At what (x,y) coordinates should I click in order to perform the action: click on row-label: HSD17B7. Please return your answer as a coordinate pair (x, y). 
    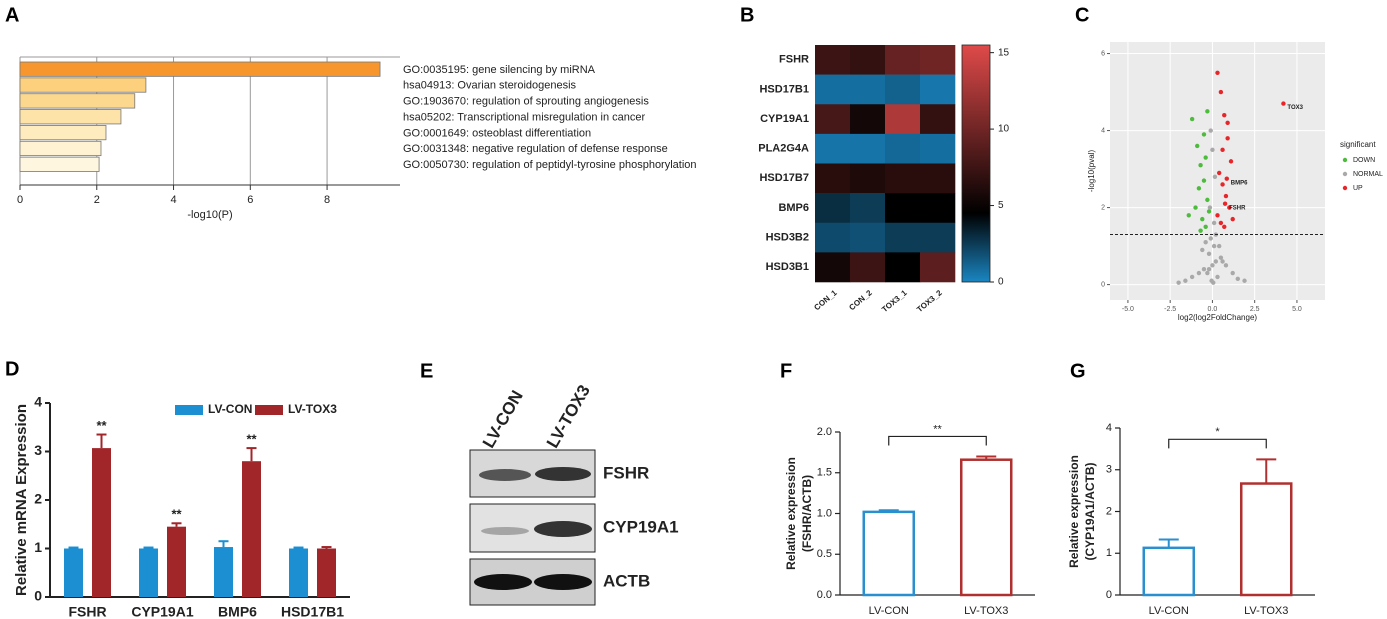
    Looking at the image, I should click on (784, 178).